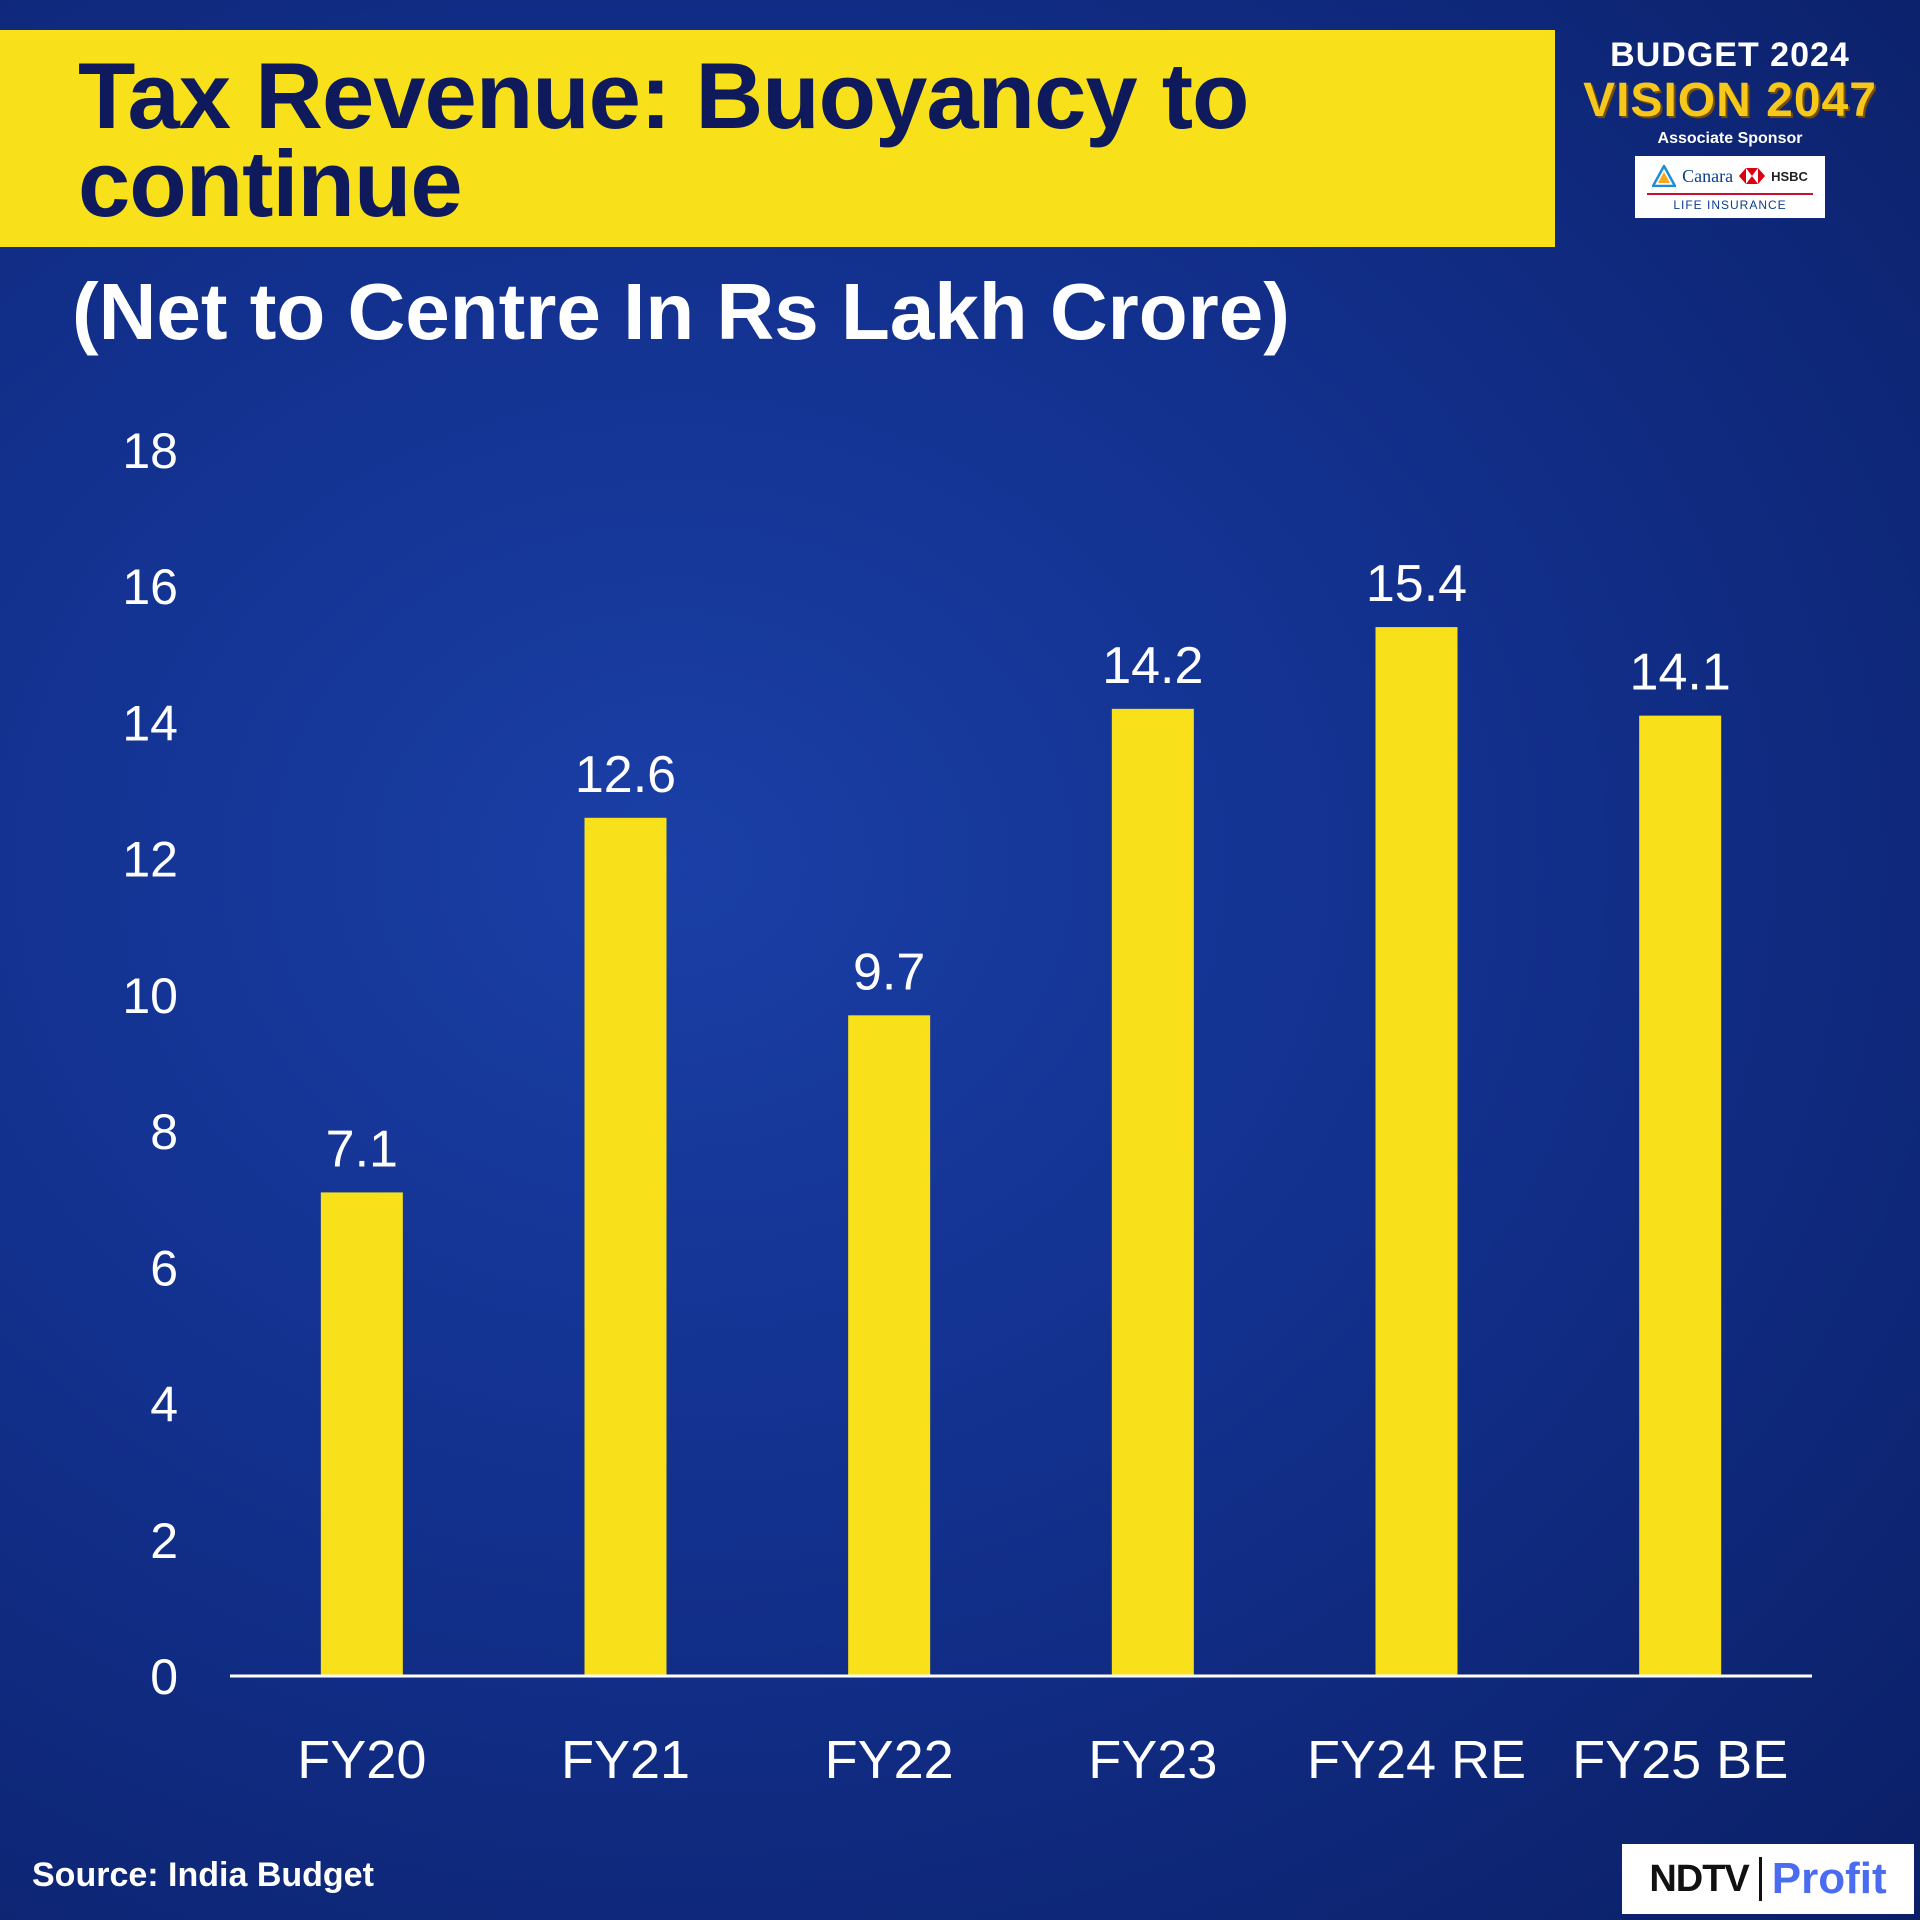 Image resolution: width=1920 pixels, height=1920 pixels. Describe the element at coordinates (1730, 187) in the screenshot. I see `sponsor-logo: Canara HSBC LIFE INSURANCE` at that location.